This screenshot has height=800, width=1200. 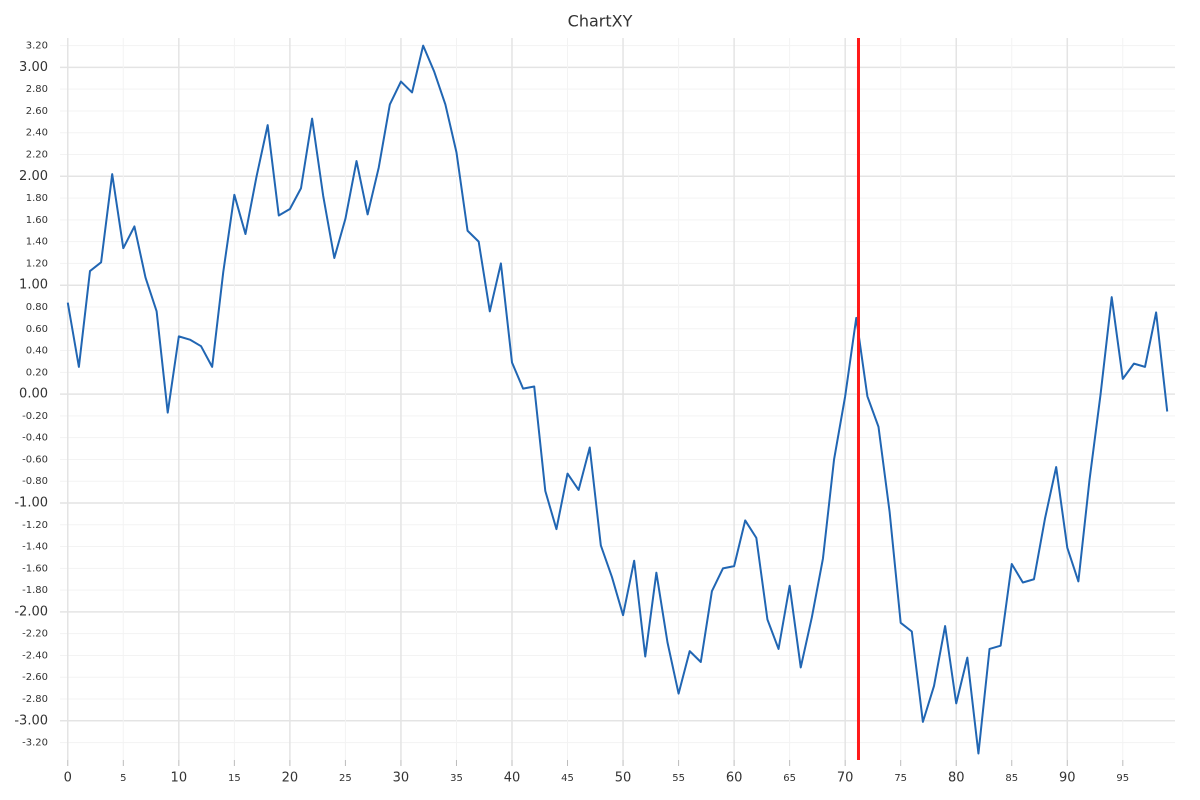 I want to click on y-tick-label: -1.00, so click(x=31, y=502).